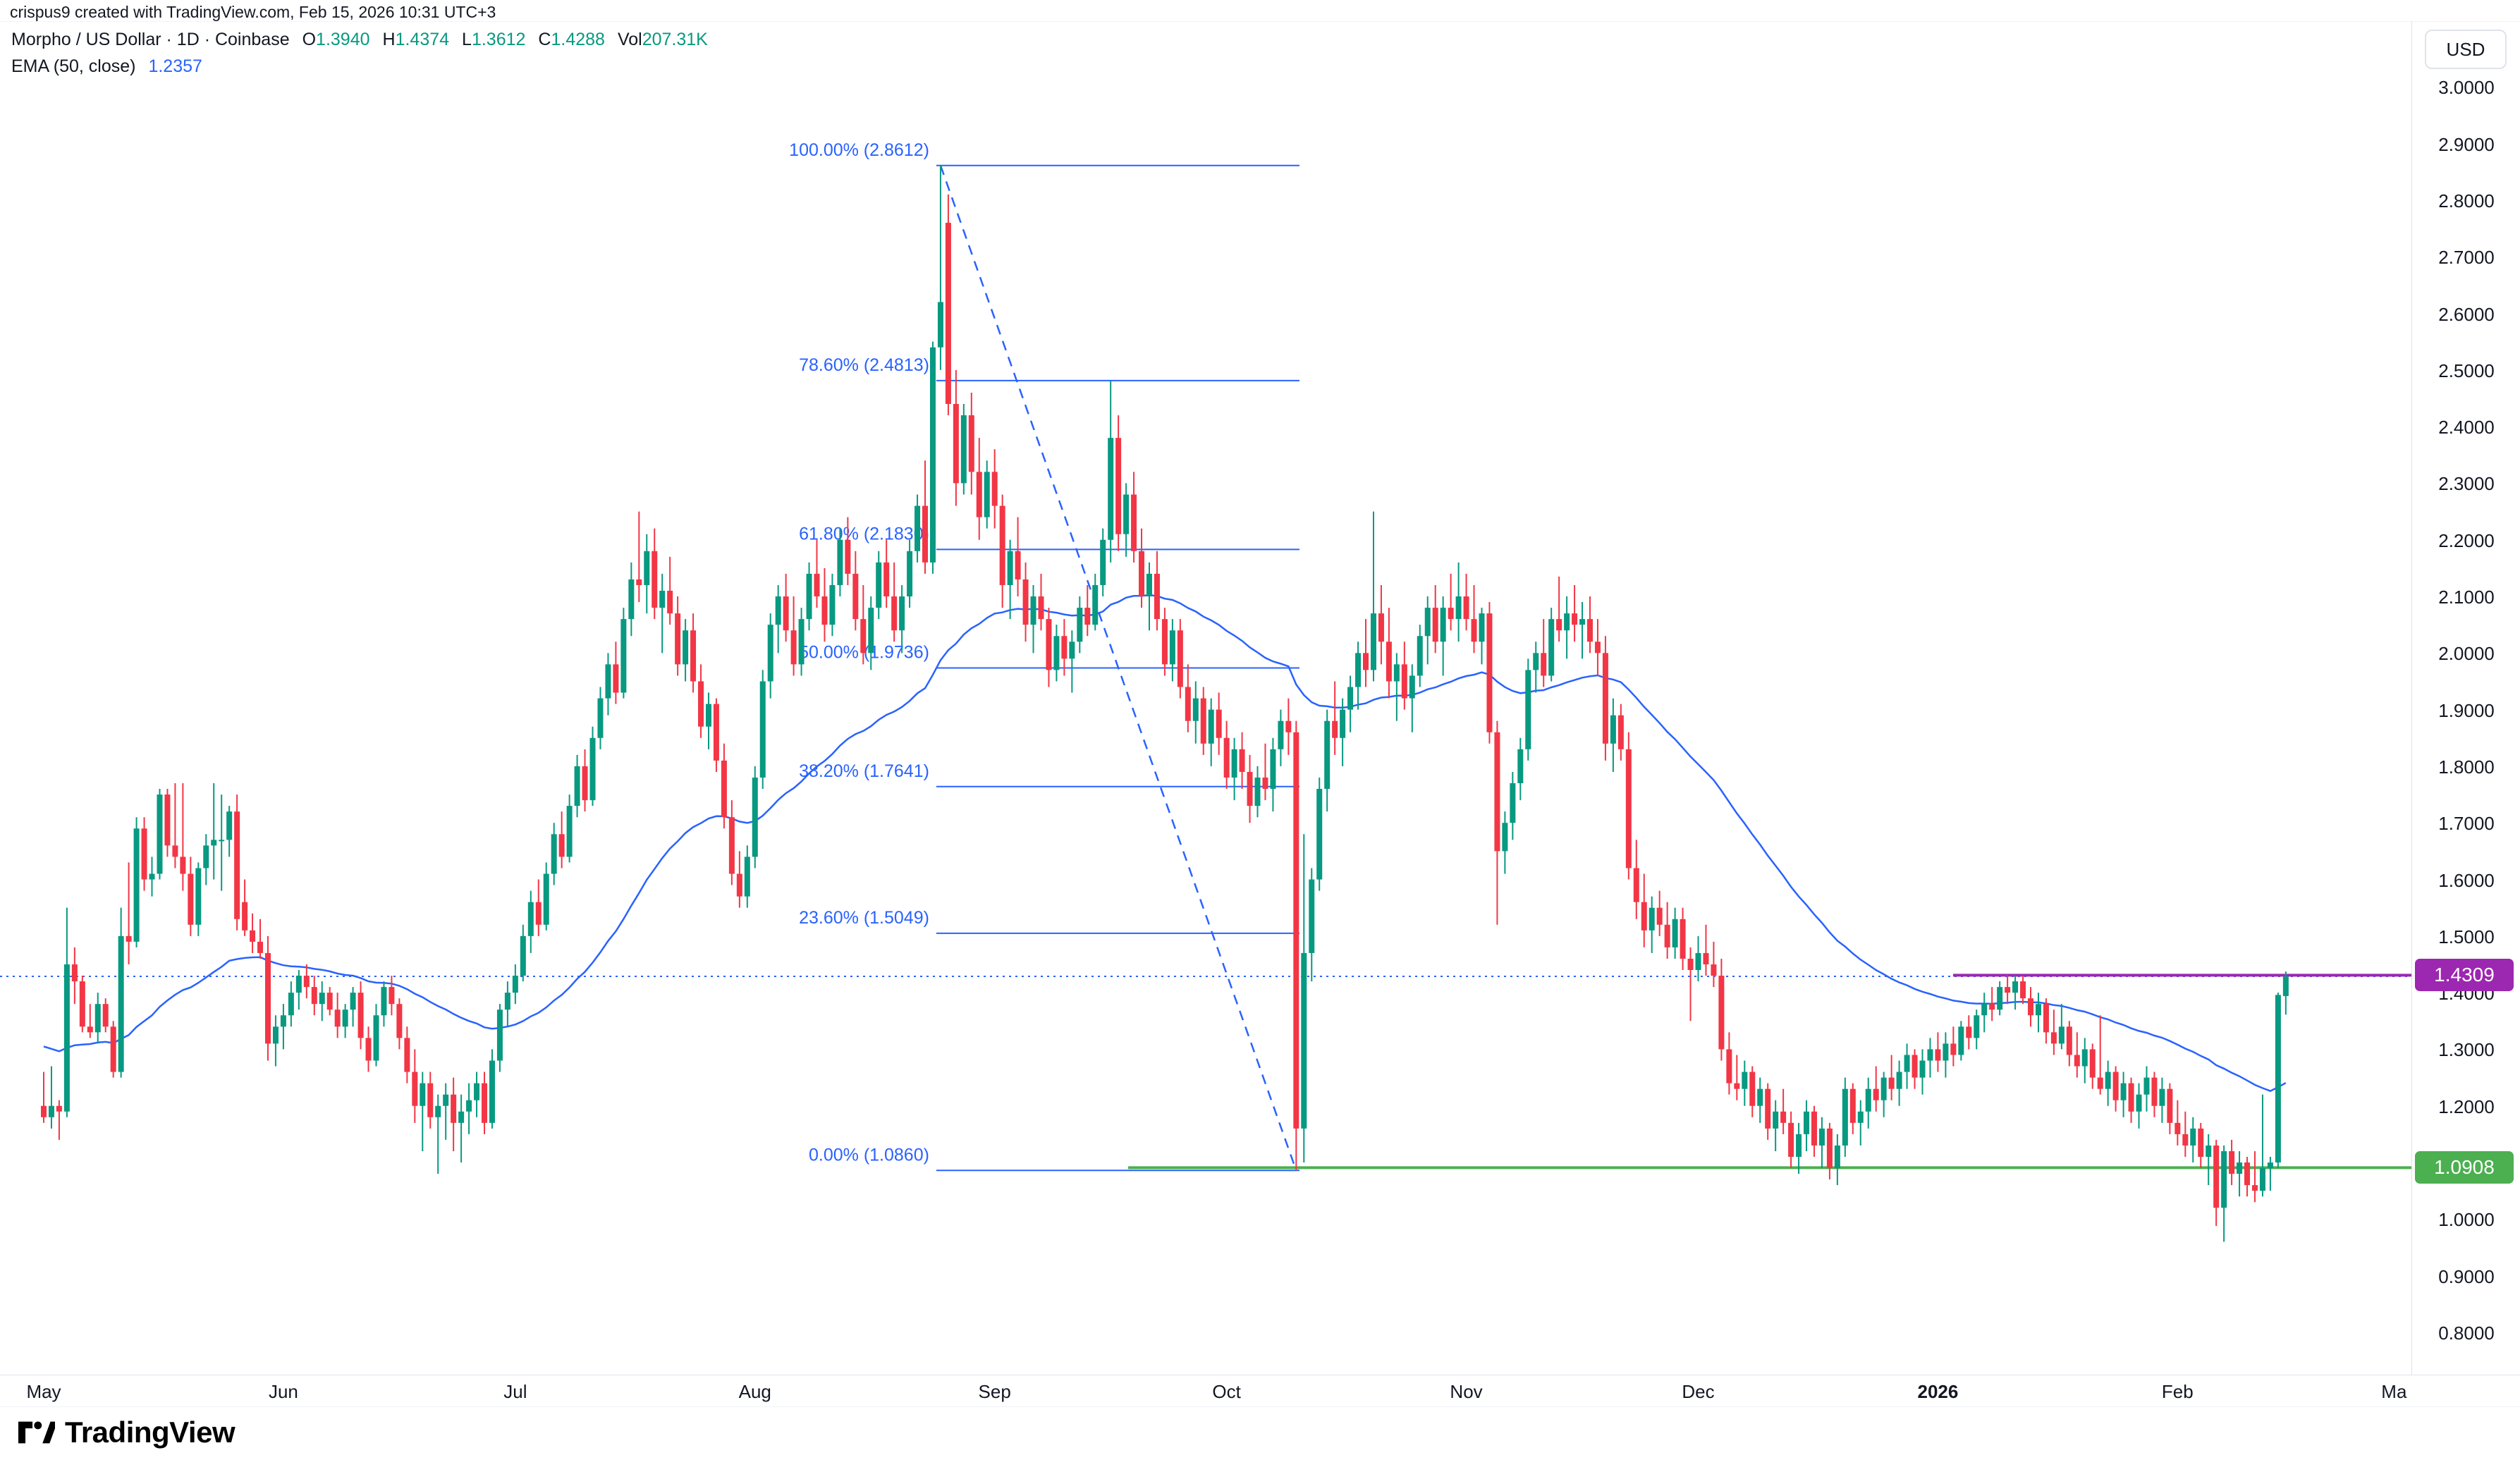 The height and width of the screenshot is (1479, 2520). Describe the element at coordinates (43, 1391) in the screenshot. I see `time-axis-label: May` at that location.